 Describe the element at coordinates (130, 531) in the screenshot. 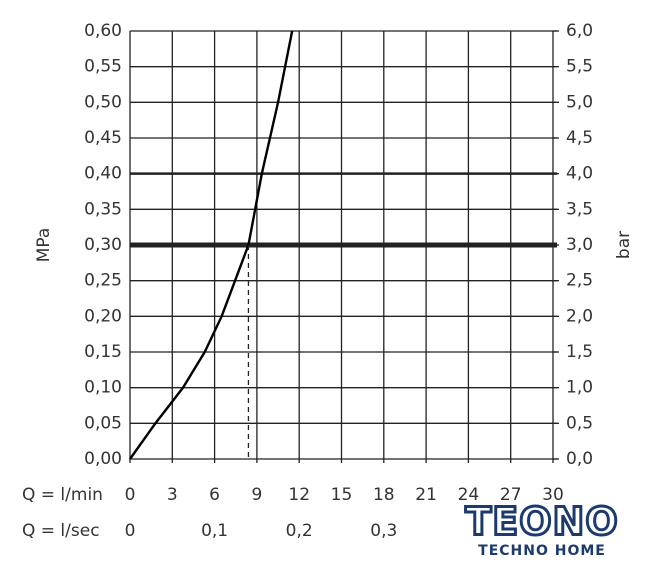

I see `x2-tick-label: 0` at that location.